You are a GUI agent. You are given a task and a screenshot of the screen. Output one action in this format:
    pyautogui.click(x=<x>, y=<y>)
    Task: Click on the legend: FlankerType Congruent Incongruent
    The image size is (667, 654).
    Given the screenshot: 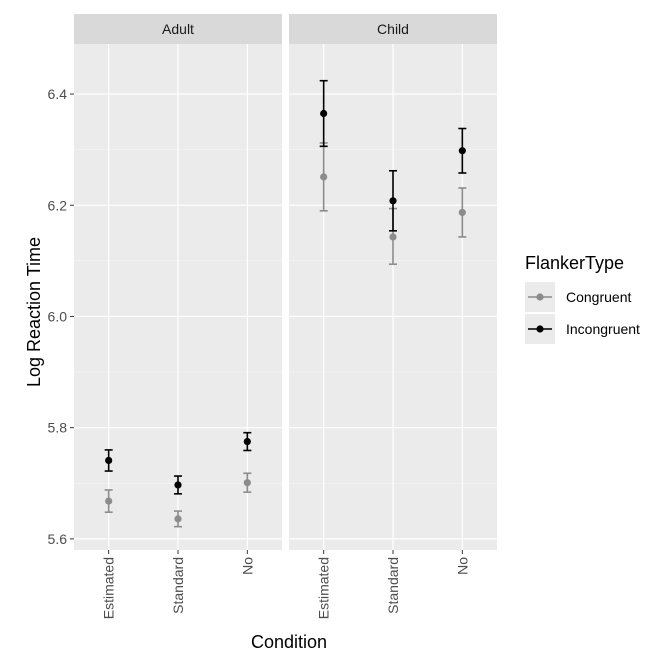 What is the action you would take?
    pyautogui.click(x=582, y=298)
    